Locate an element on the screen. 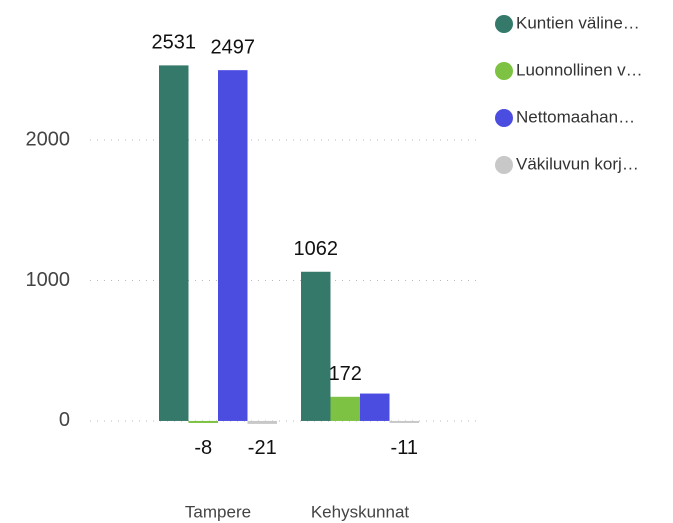  data-label: 2497 is located at coordinates (233, 47).